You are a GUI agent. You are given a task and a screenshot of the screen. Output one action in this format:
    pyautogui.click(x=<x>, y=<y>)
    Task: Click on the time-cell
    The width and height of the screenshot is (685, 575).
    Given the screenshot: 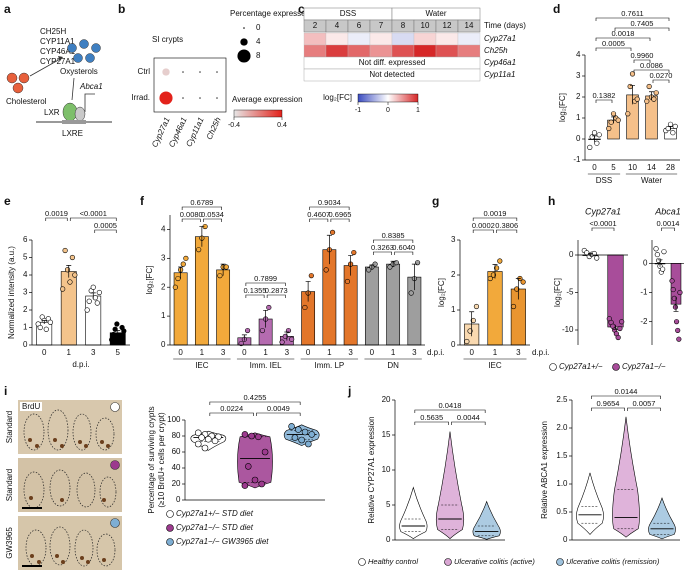 What is the action you would take?
    pyautogui.click(x=469, y=26)
    